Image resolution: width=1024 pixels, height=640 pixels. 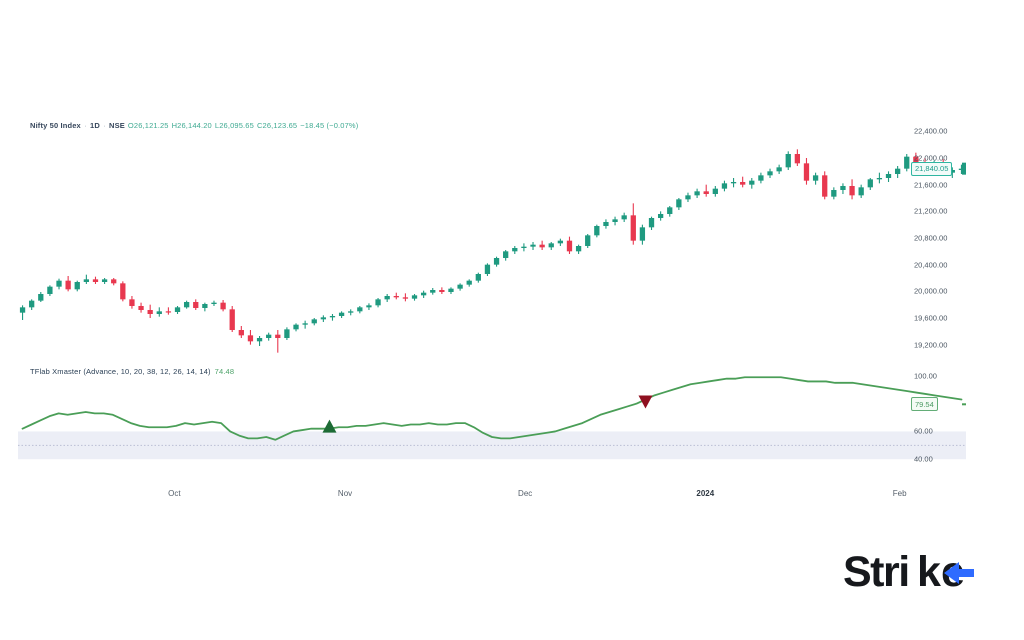 What do you see at coordinates (931, 158) in the screenshot?
I see `price-tick: 22,000.00` at bounding box center [931, 158].